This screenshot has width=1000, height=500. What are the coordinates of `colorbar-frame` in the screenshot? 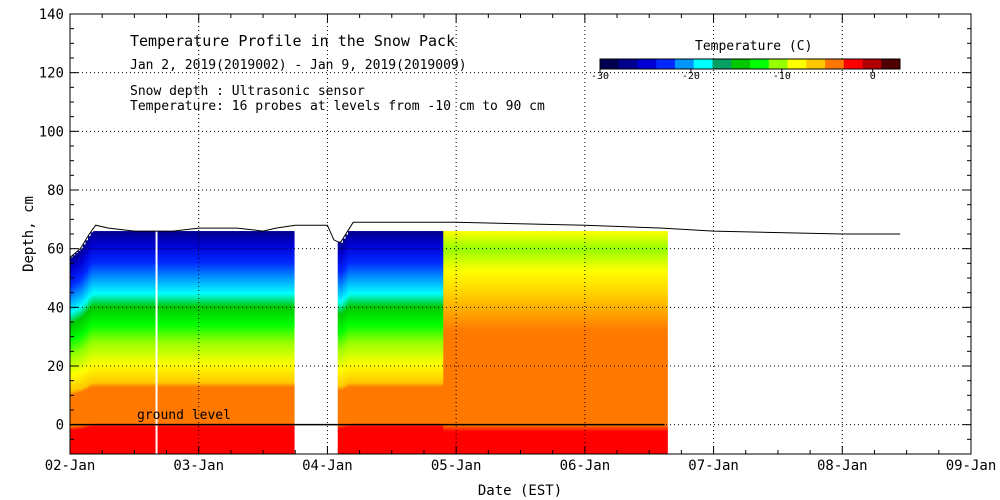 It's located at (750, 64).